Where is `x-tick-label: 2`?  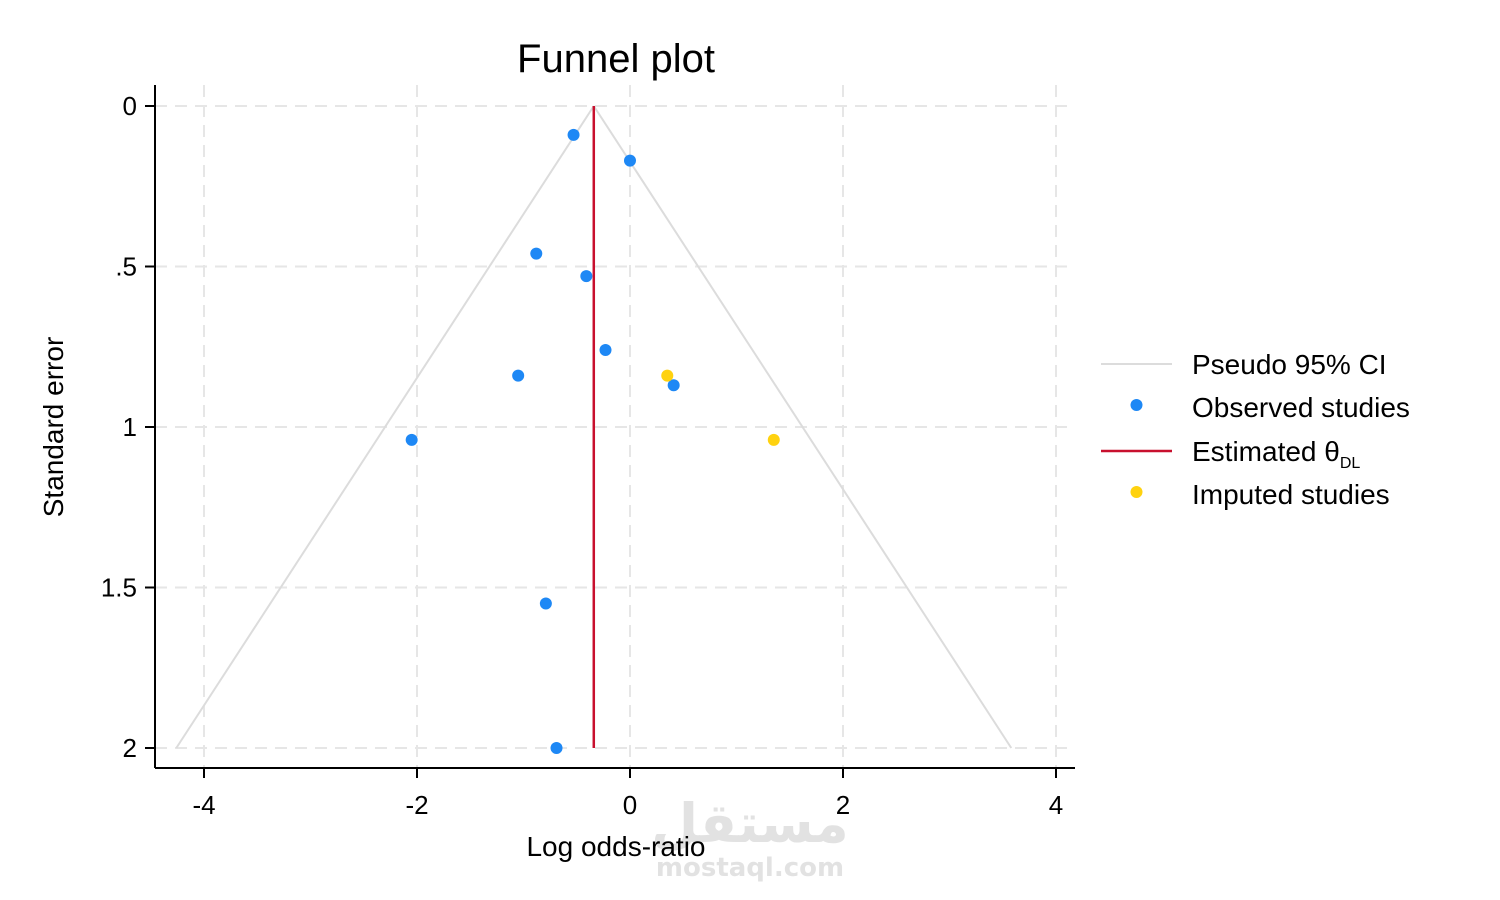
x-tick-label: 2 is located at coordinates (843, 805).